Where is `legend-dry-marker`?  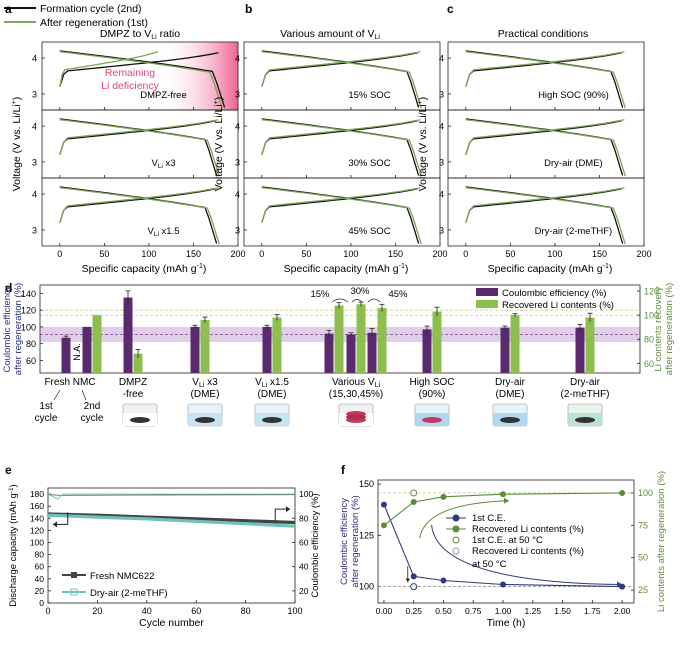 legend-dry-marker is located at coordinates (74, 592).